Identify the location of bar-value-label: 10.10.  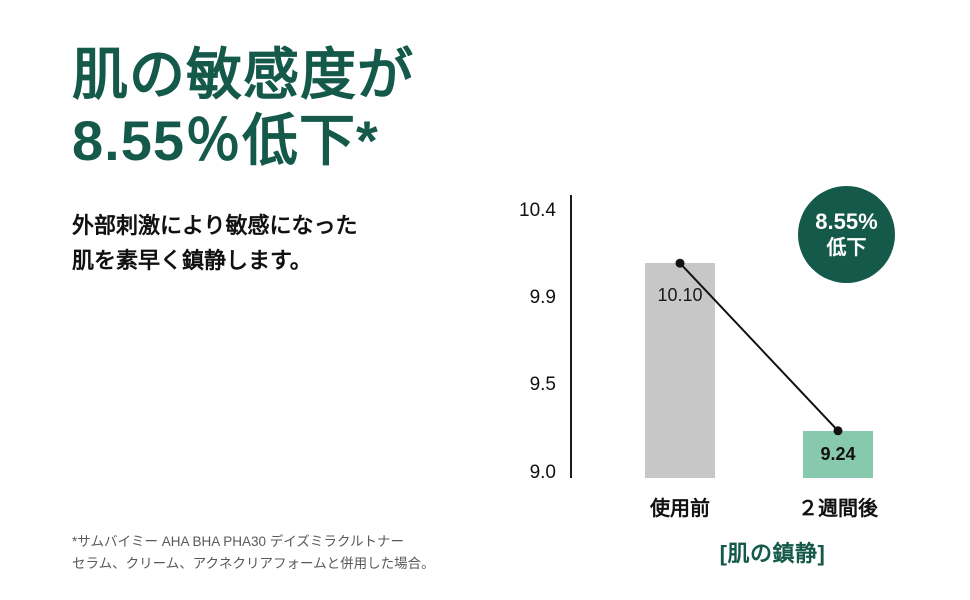
(680, 295).